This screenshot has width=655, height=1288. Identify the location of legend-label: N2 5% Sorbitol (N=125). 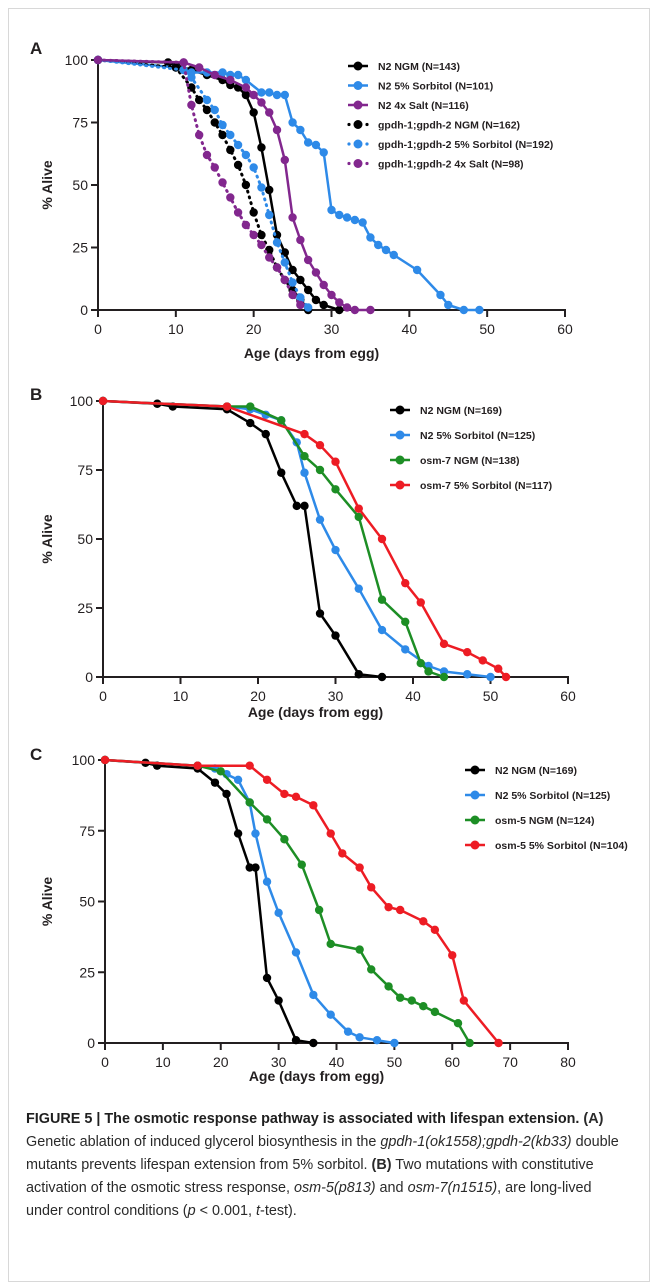
(477, 436).